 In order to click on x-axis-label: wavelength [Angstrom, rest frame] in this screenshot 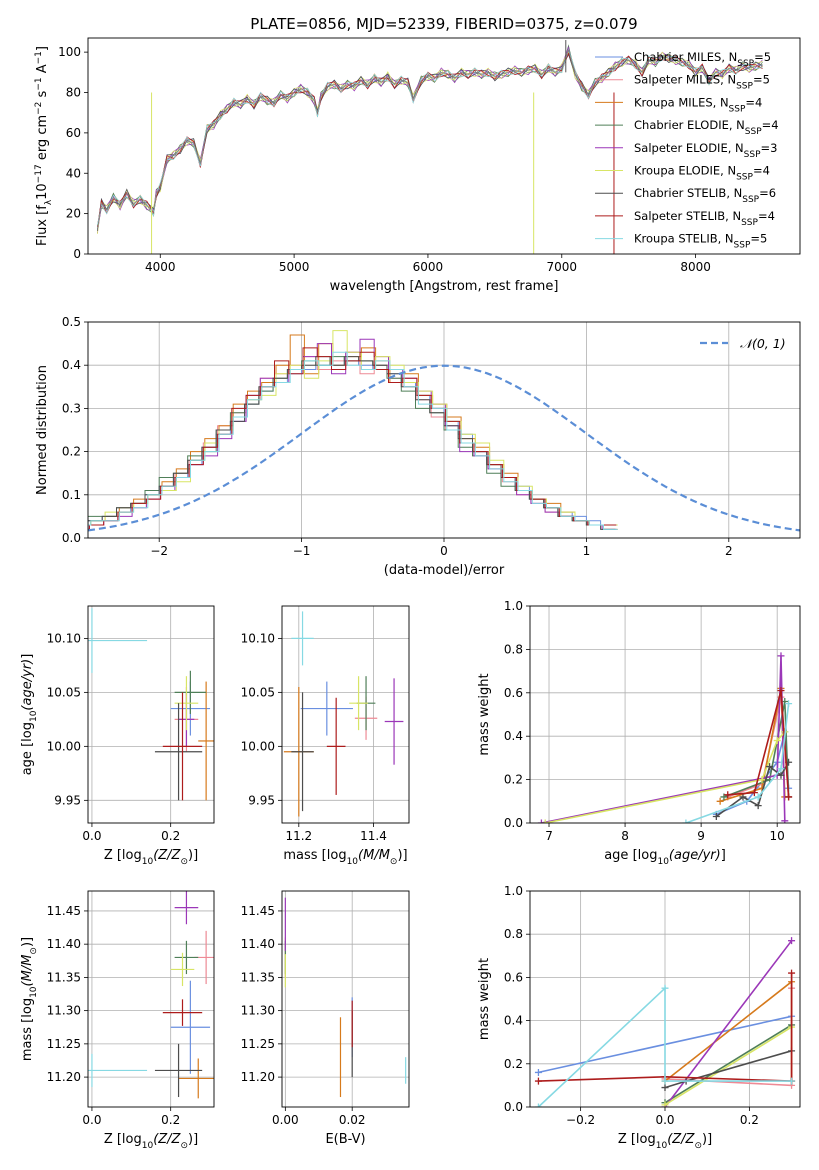, I will do `click(444, 286)`.